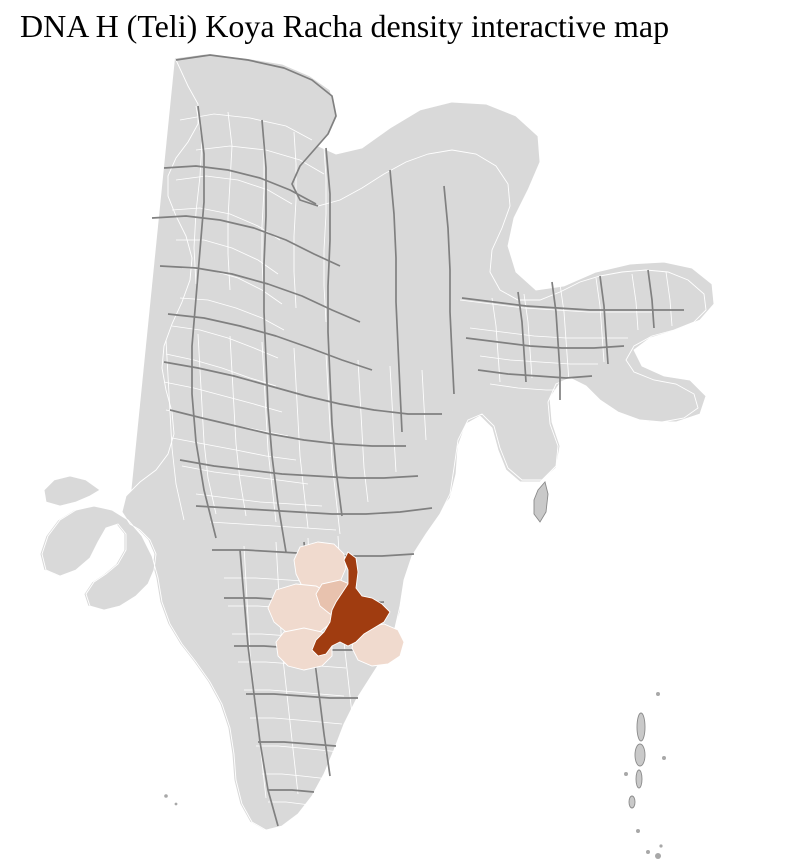 This screenshot has width=800, height=863. What do you see at coordinates (171, 800) in the screenshot?
I see `lakshadweep-islands` at bounding box center [171, 800].